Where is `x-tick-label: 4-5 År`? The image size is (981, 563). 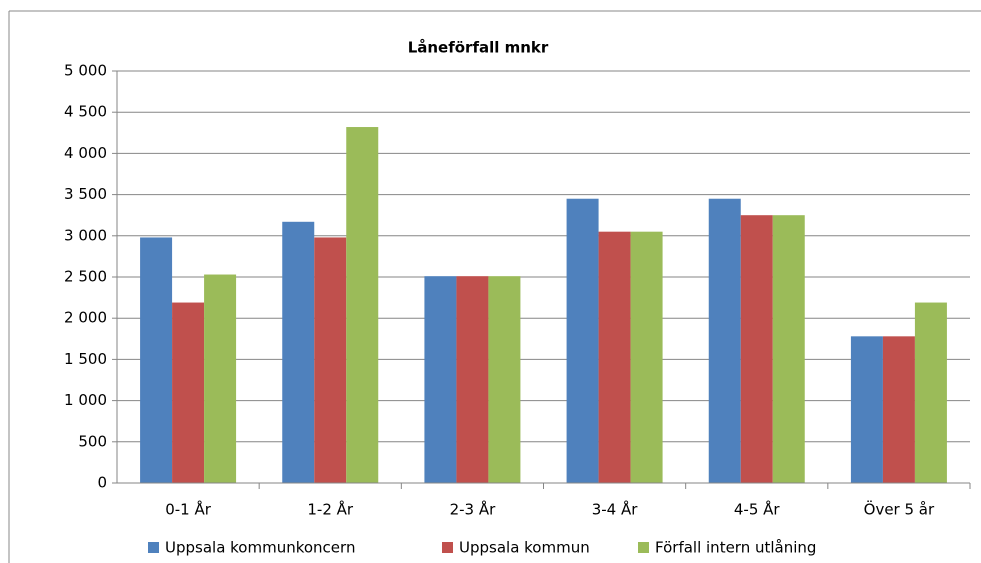
x-tick-label: 4-5 År is located at coordinates (757, 509).